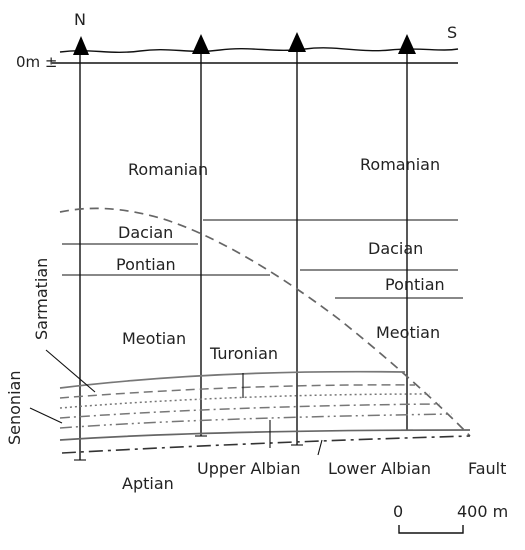  What do you see at coordinates (248, 468) in the screenshot?
I see `upper-albian-label: Upper Albian` at bounding box center [248, 468].